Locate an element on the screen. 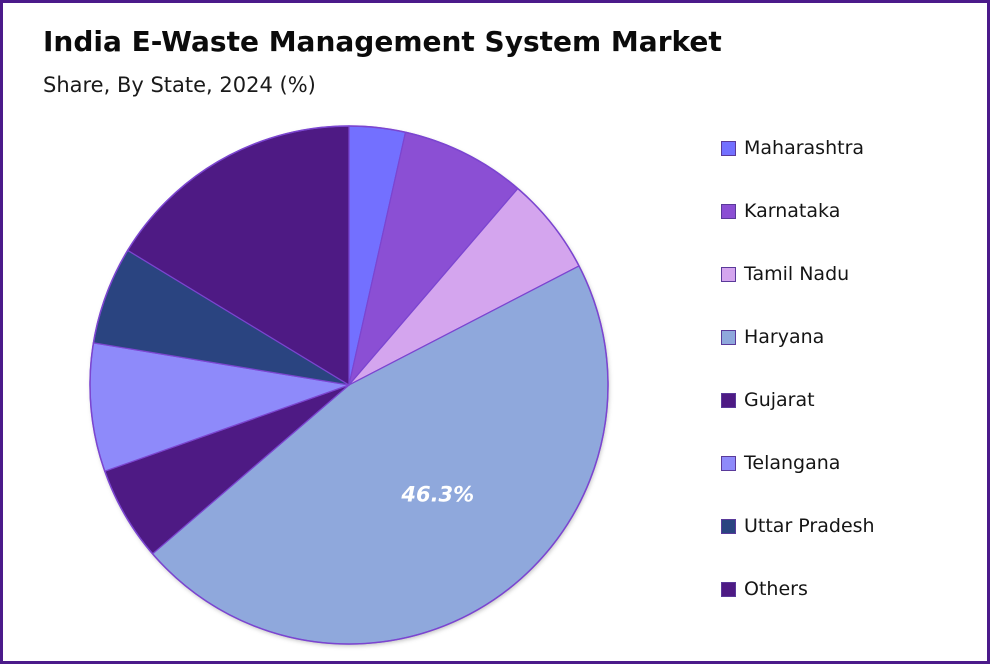 This screenshot has width=990, height=667. slice-value-label: 46.3% is located at coordinates (437, 495).